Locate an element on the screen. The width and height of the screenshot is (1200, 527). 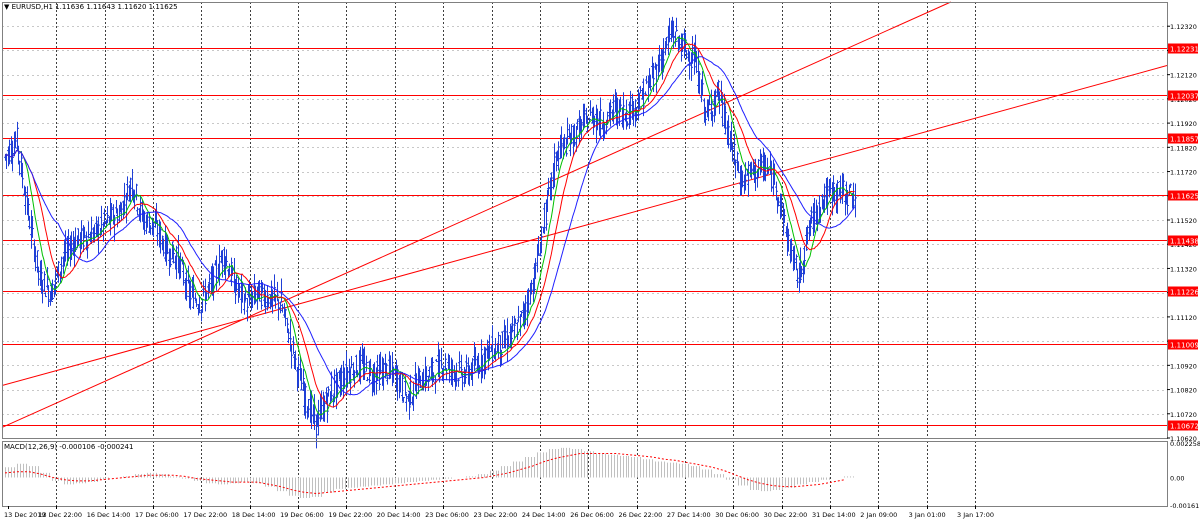
x-tick-label: 17 Dec 06:00 is located at coordinates (157, 515).